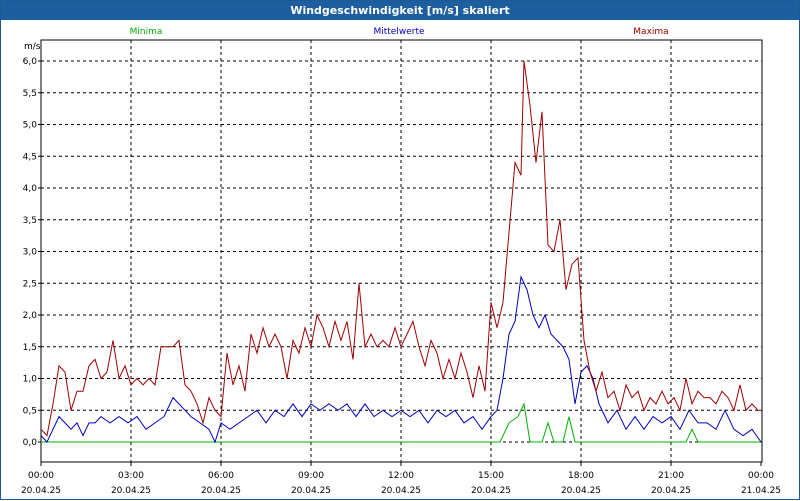  What do you see at coordinates (671, 476) in the screenshot?
I see `x-tick-time-label: 21:00` at bounding box center [671, 476].